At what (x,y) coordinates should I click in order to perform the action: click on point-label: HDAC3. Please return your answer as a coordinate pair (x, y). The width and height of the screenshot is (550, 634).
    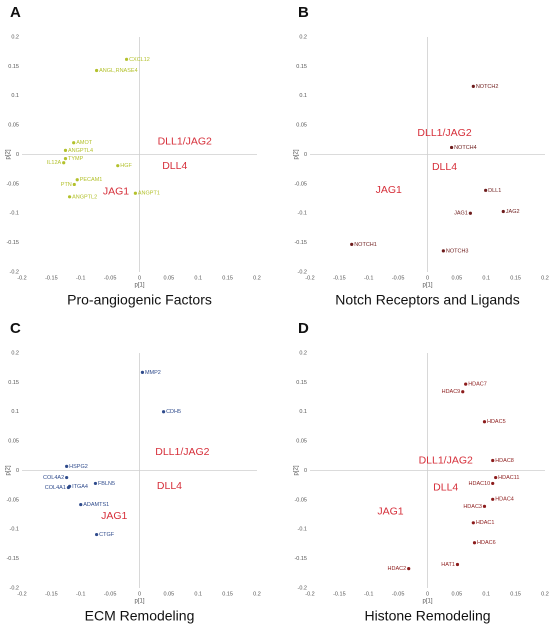
    Looking at the image, I should click on (472, 507).